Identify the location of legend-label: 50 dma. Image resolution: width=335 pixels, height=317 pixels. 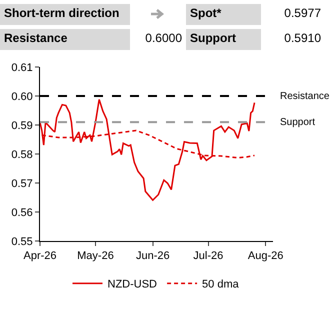
(221, 284).